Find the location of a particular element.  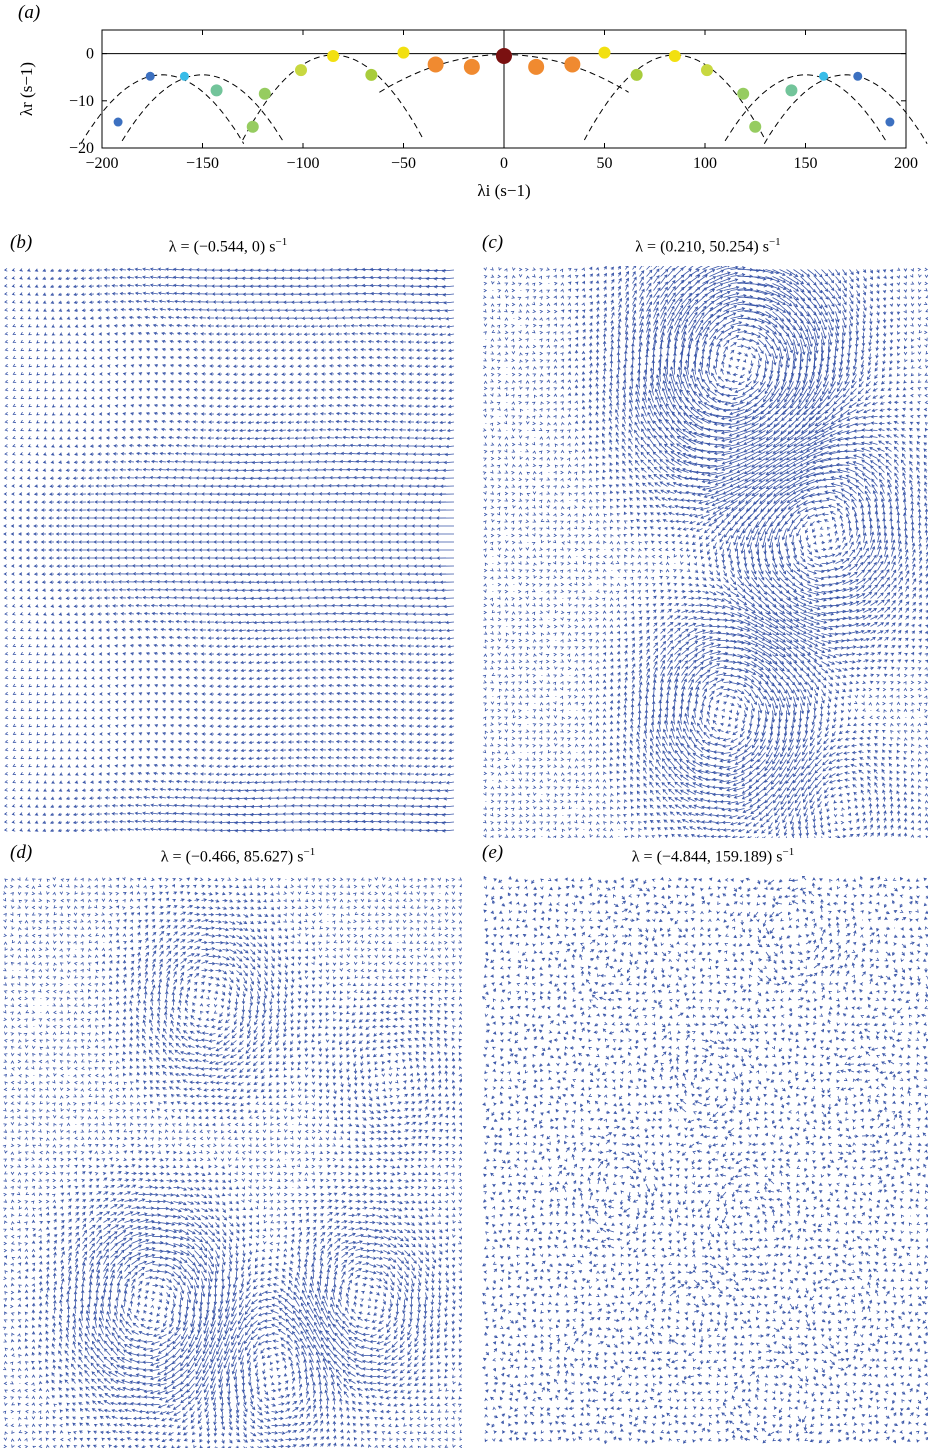

x-tick-label: 100 is located at coordinates (705, 163).